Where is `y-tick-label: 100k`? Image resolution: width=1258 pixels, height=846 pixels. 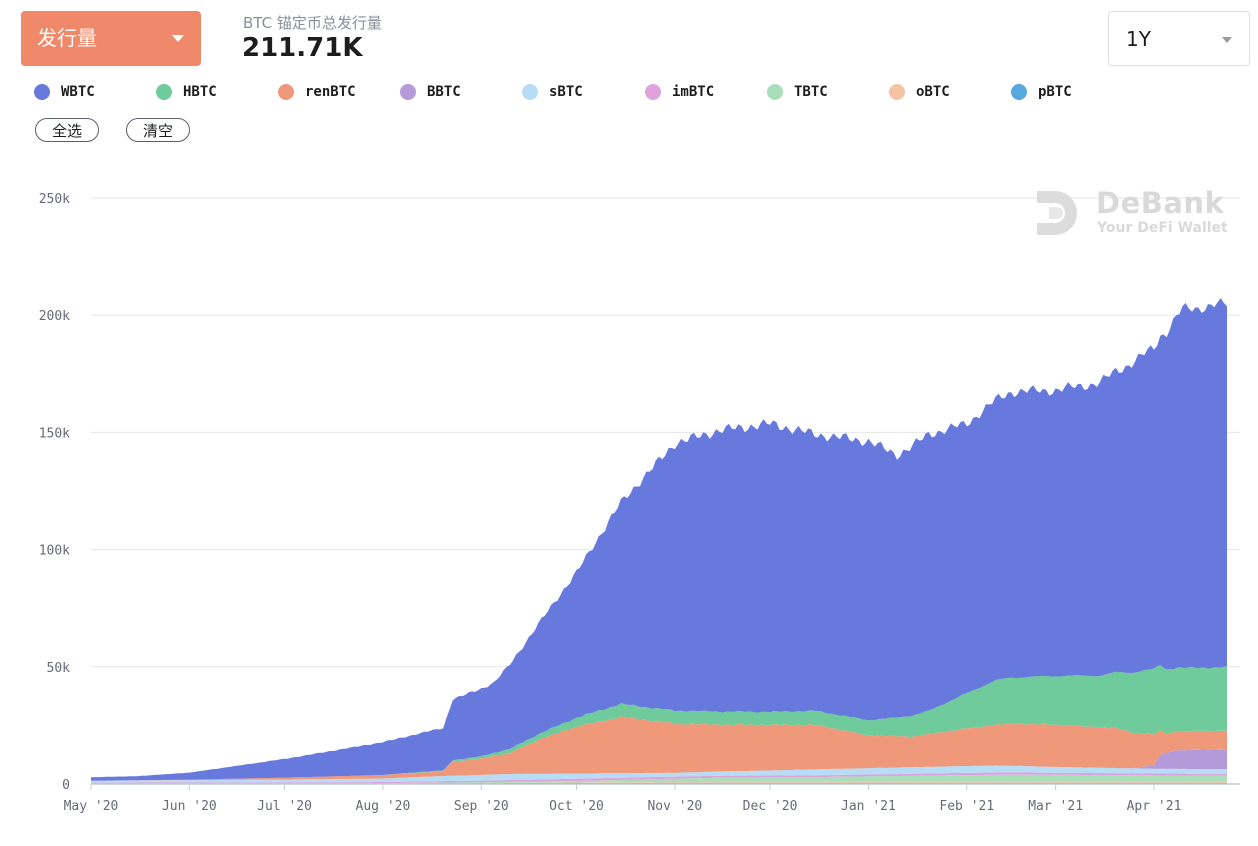 y-tick-label: 100k is located at coordinates (54, 551).